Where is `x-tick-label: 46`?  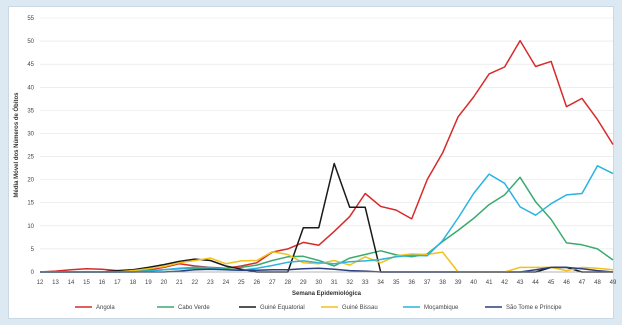 x-tick-label: 46 is located at coordinates (566, 283).